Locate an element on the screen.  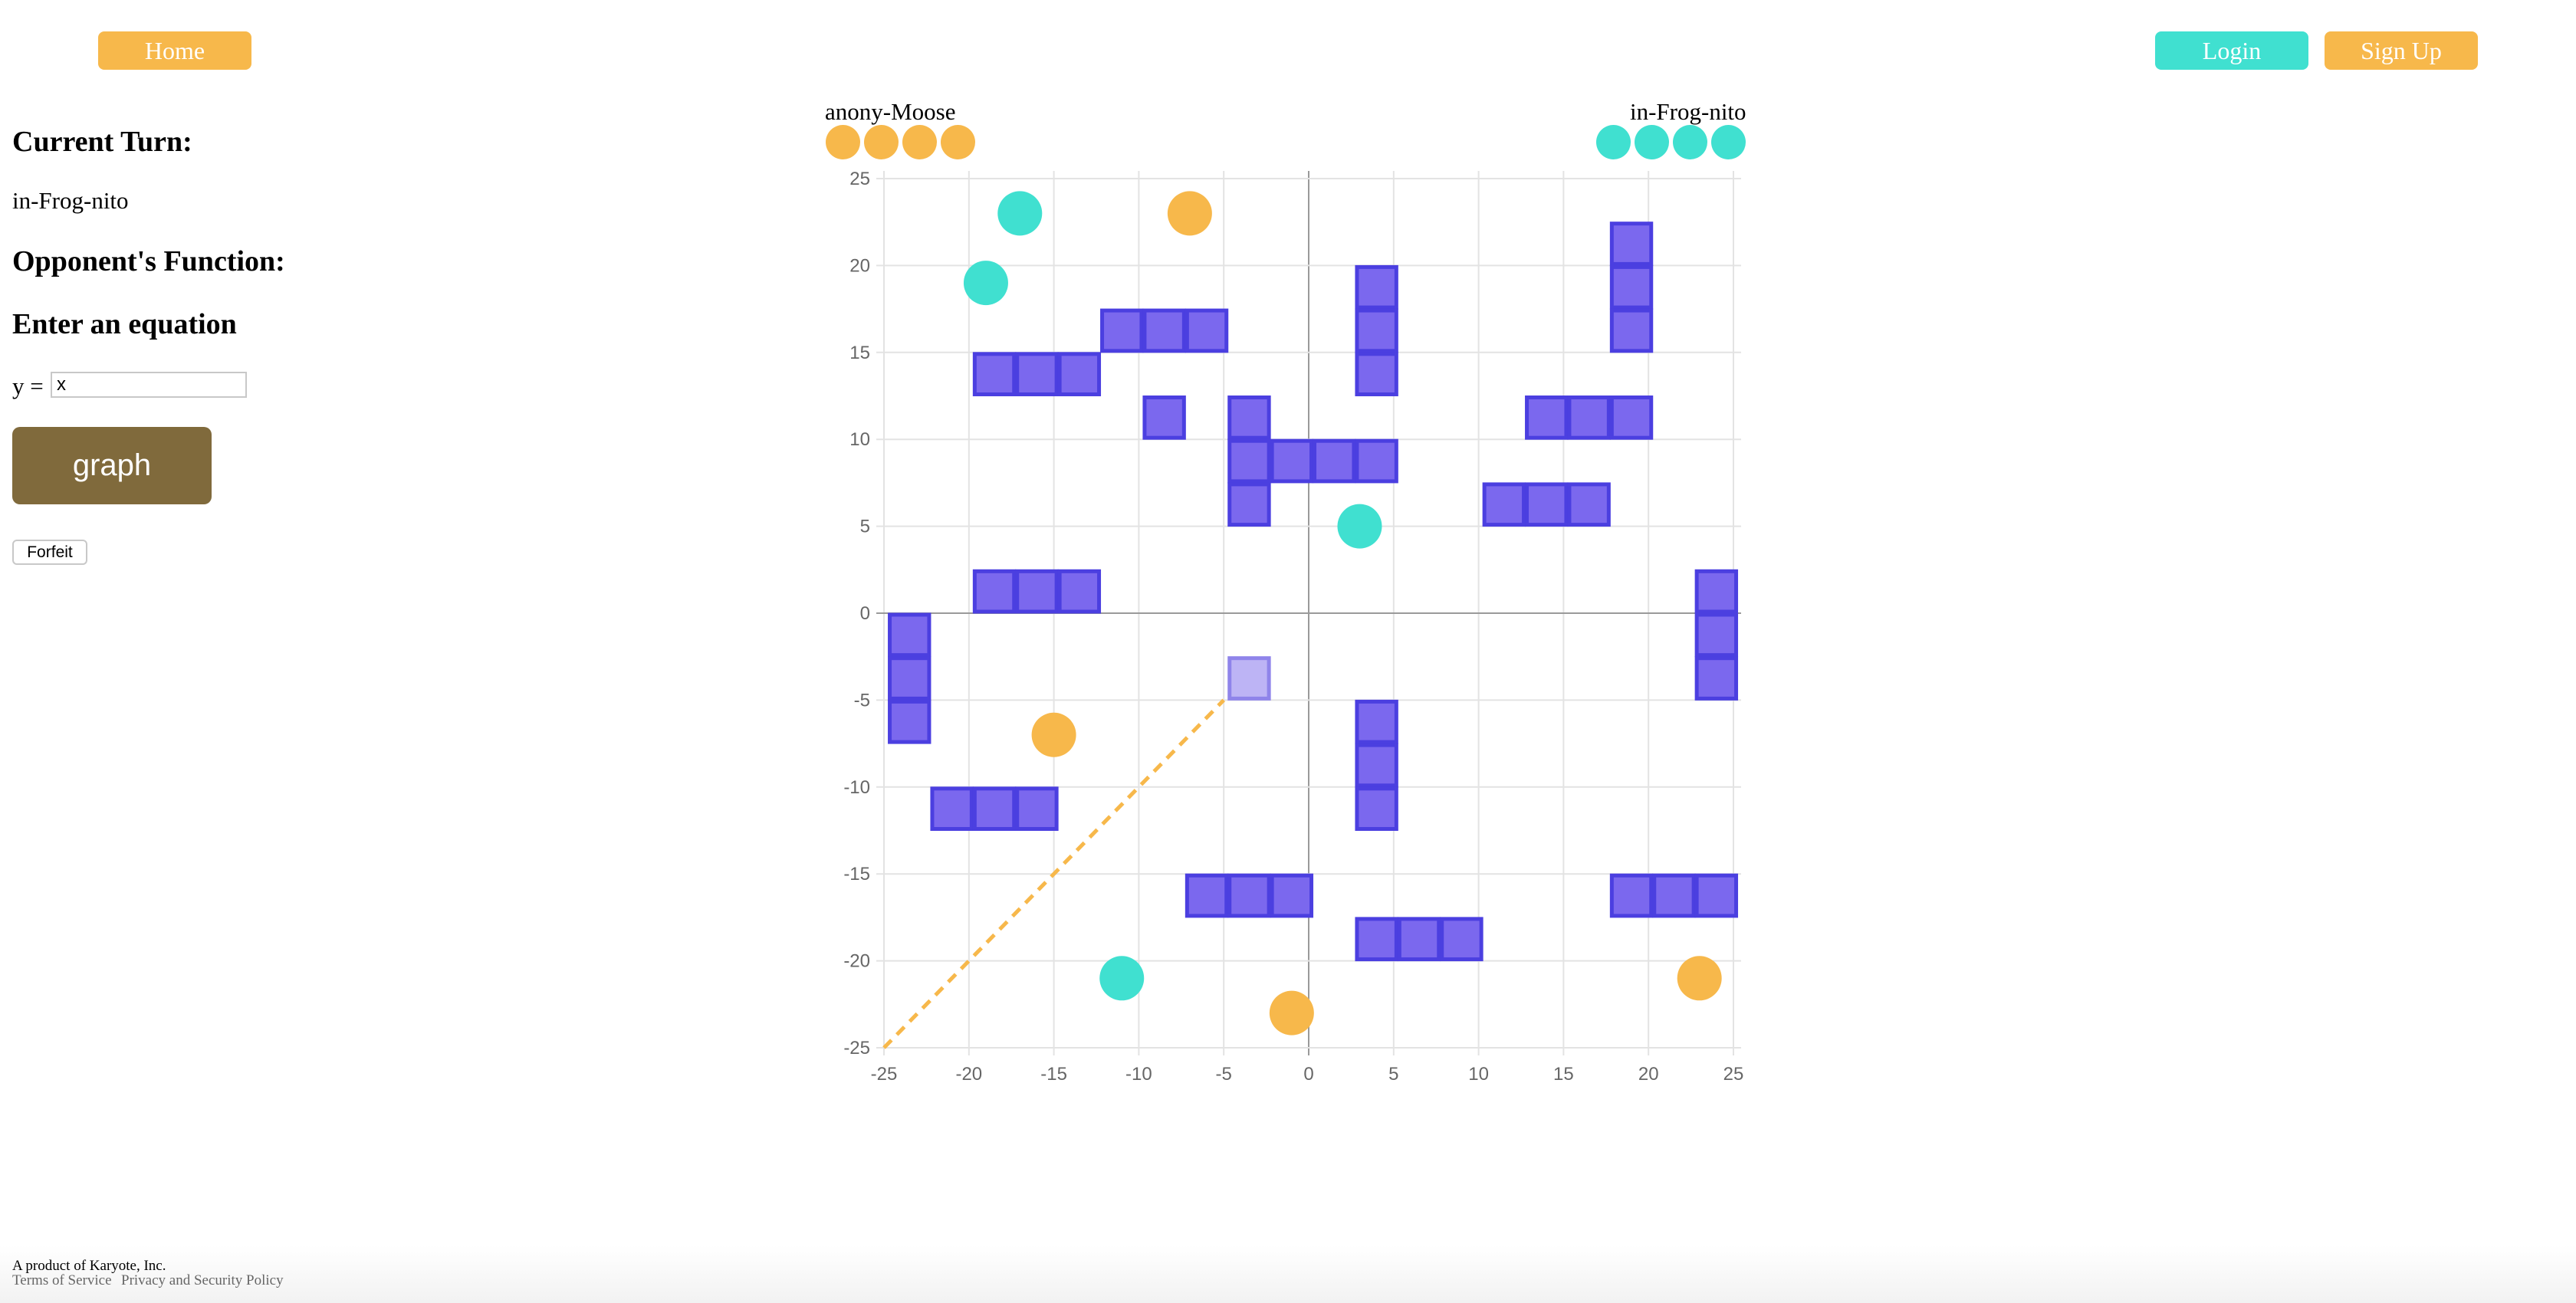
terms-of-service-link: Terms of Service is located at coordinates (62, 1280).